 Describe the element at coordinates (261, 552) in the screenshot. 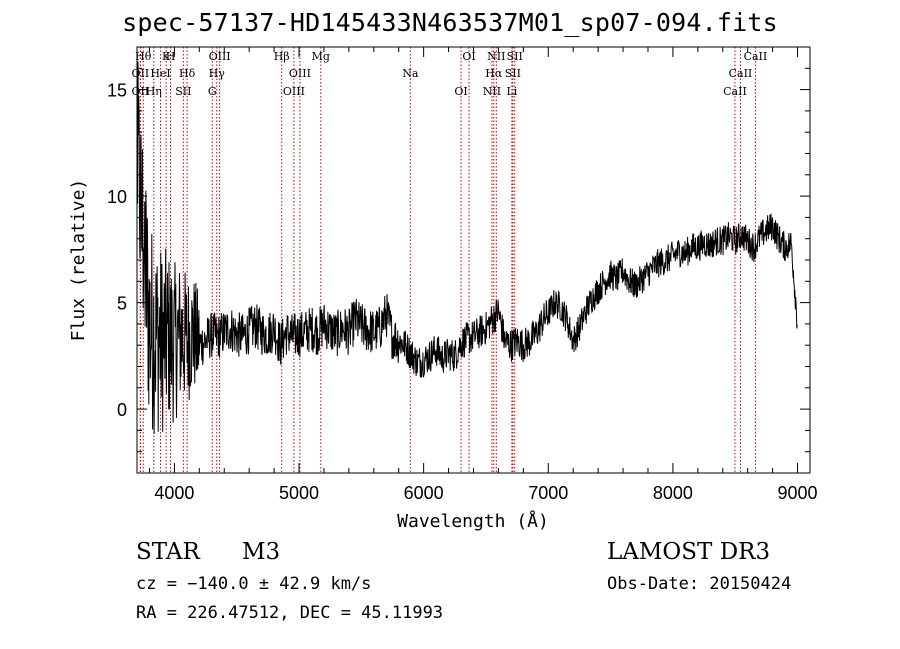

I see `object-subclass: M3` at that location.